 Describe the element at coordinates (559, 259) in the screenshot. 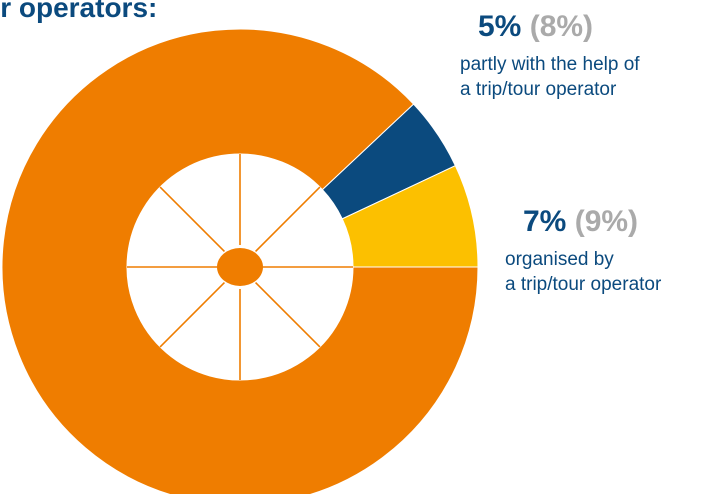

I see `callout-organised-line1: organised by` at that location.